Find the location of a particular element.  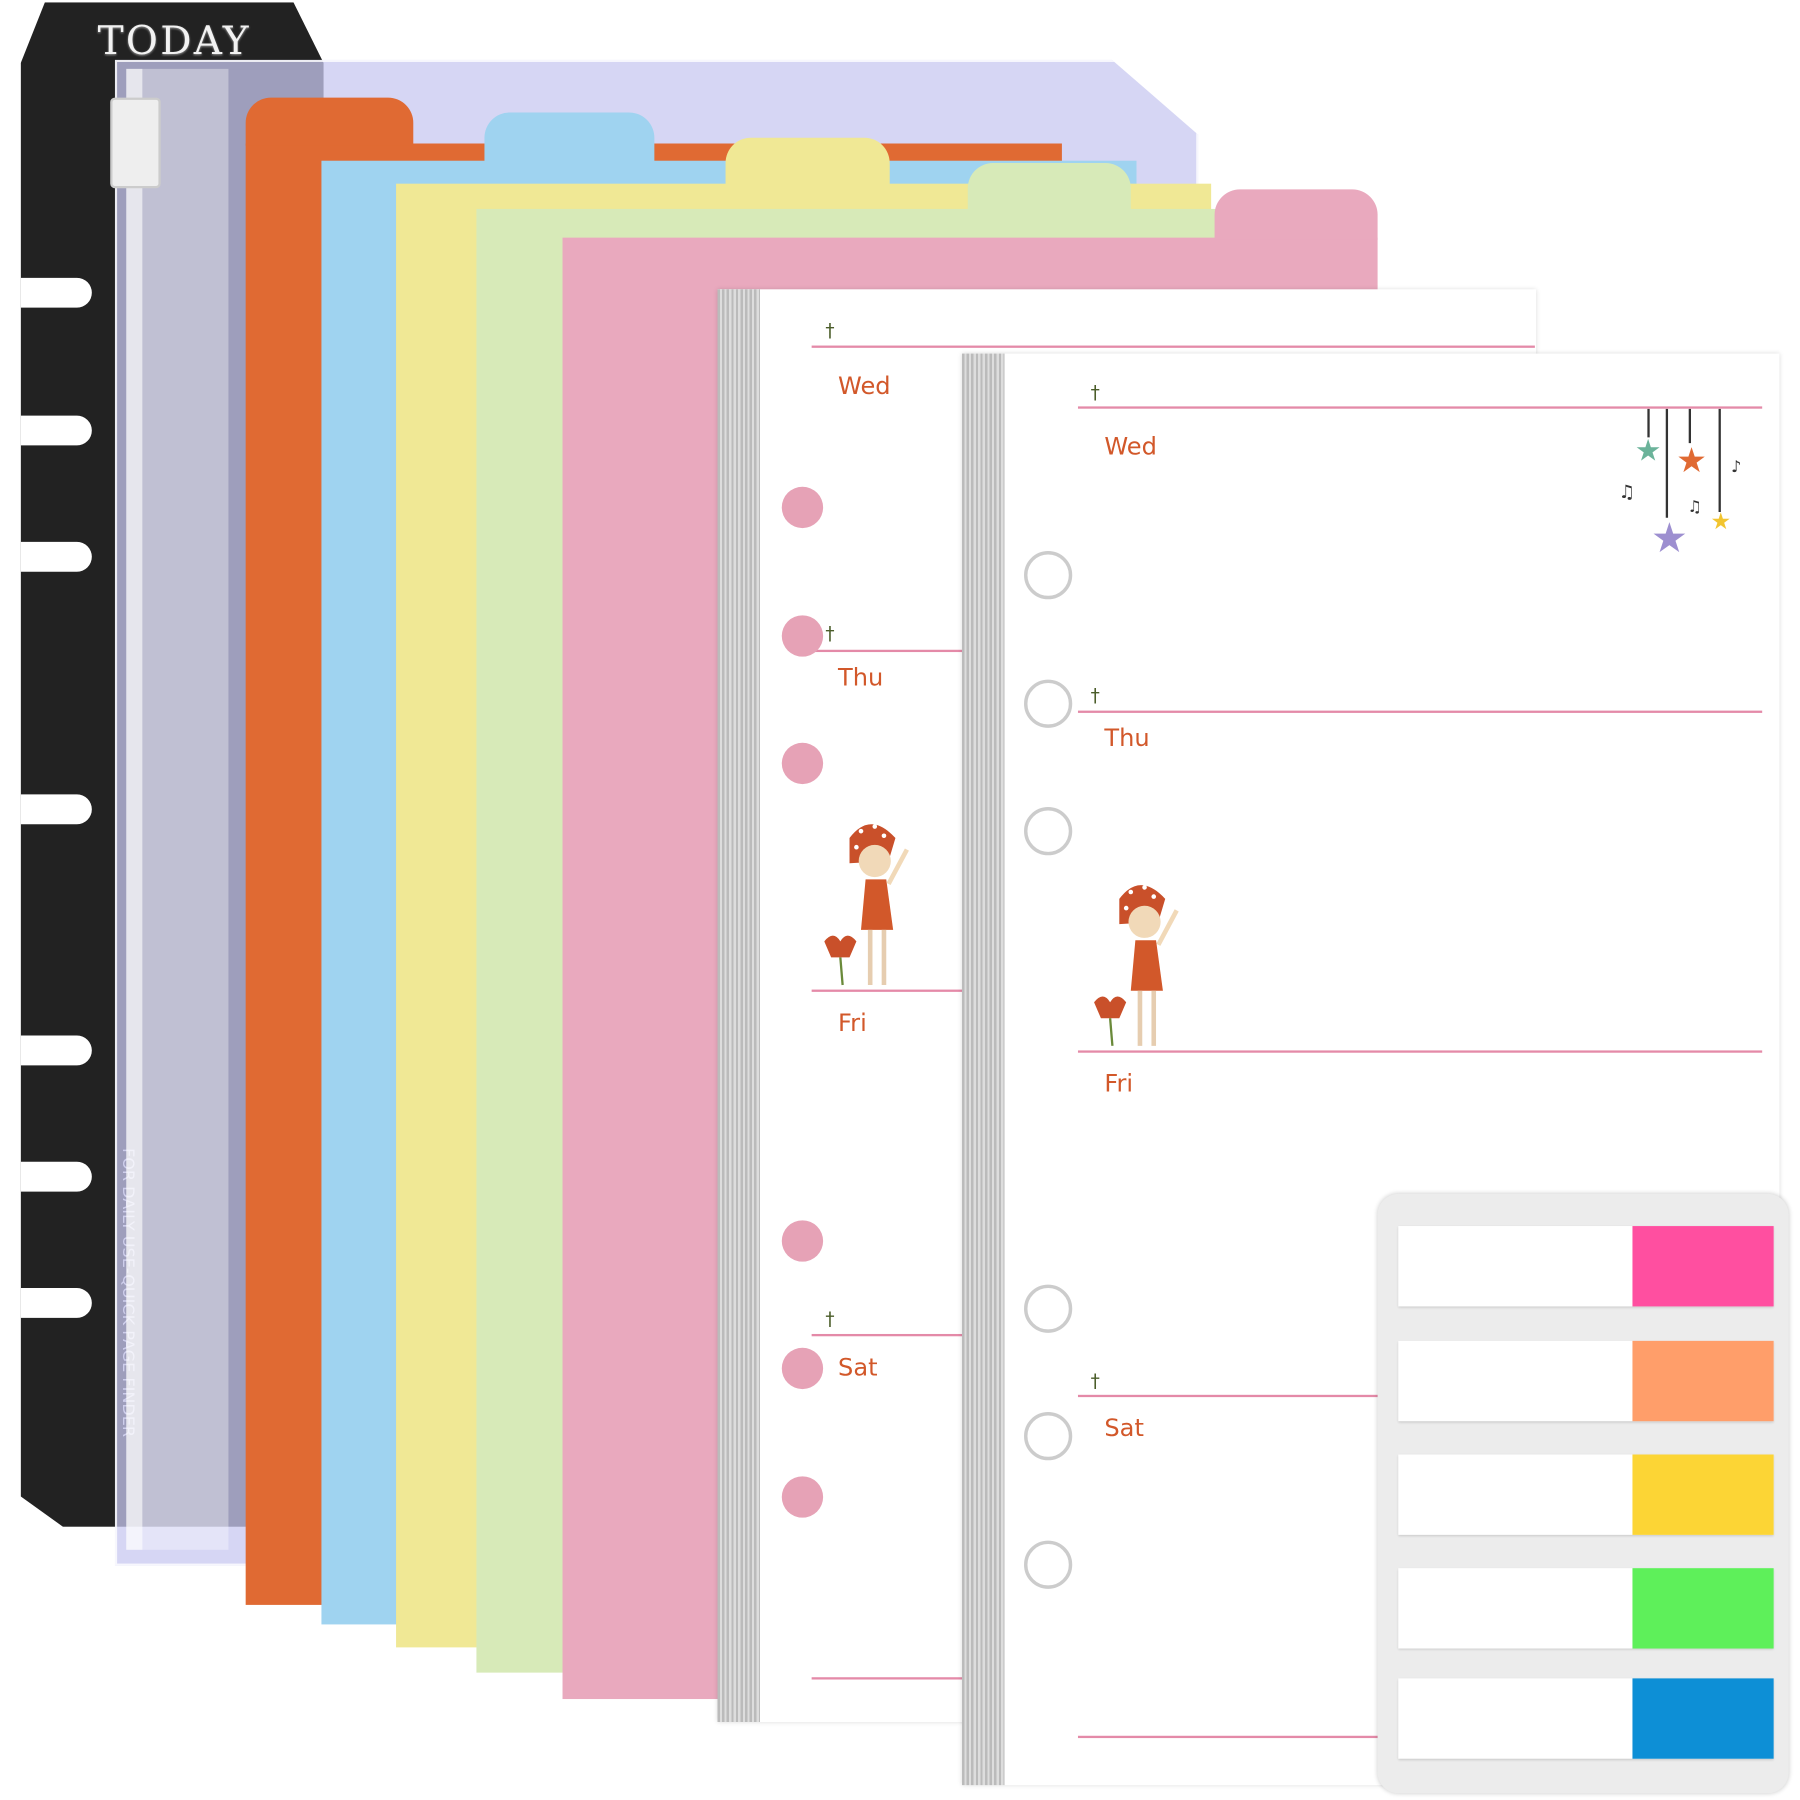

ruler-strip is located at coordinates (177, 809).